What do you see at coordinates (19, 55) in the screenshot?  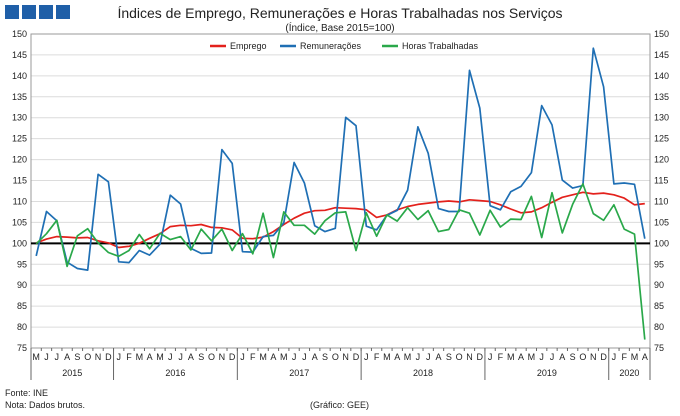 I see `y-tick-label-left: 145` at bounding box center [19, 55].